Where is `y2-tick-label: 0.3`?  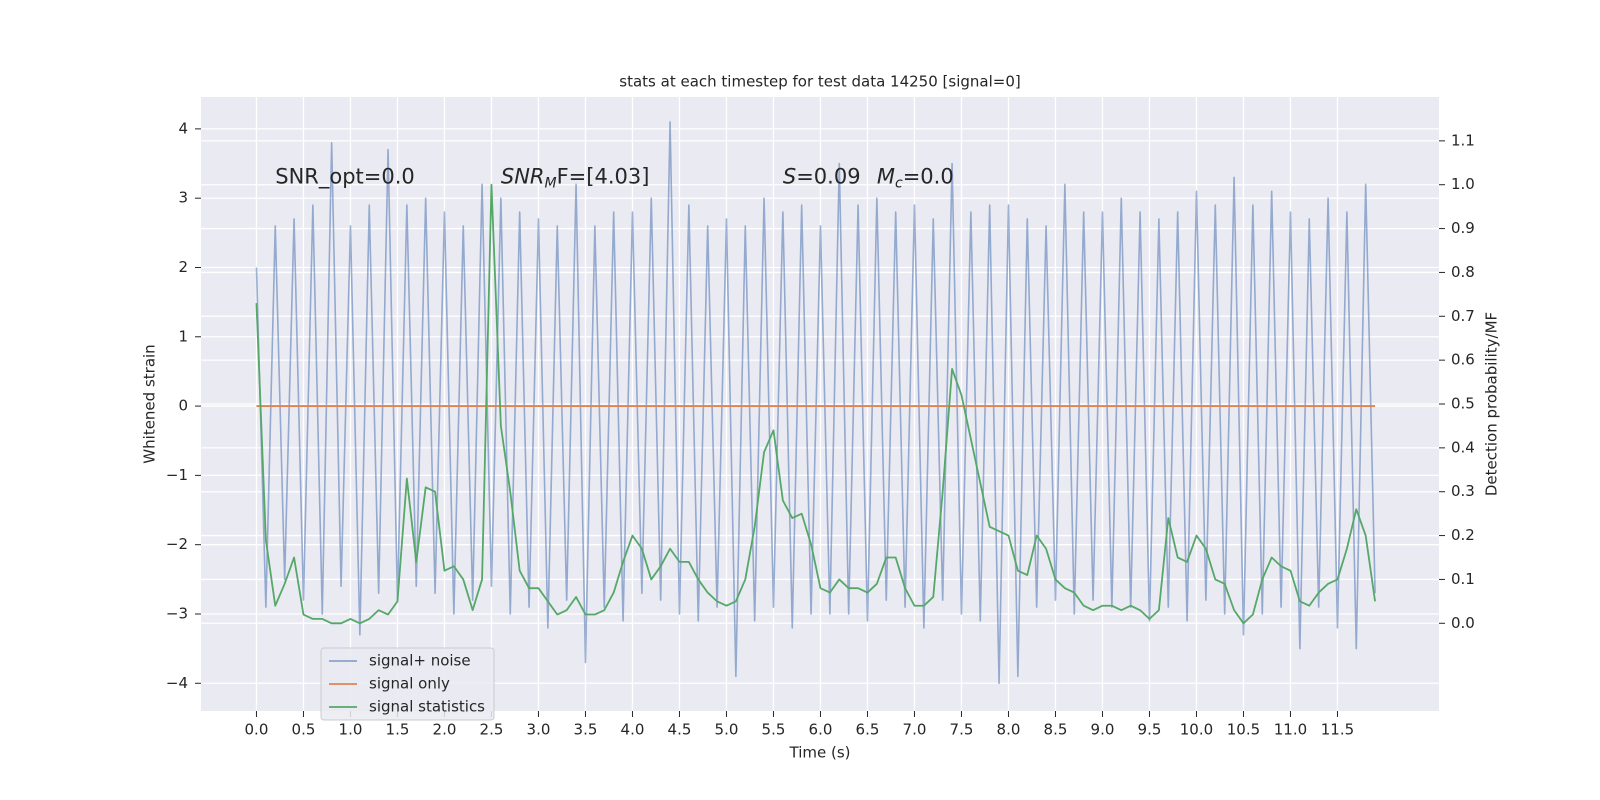
y2-tick-label: 0.3 is located at coordinates (1463, 491).